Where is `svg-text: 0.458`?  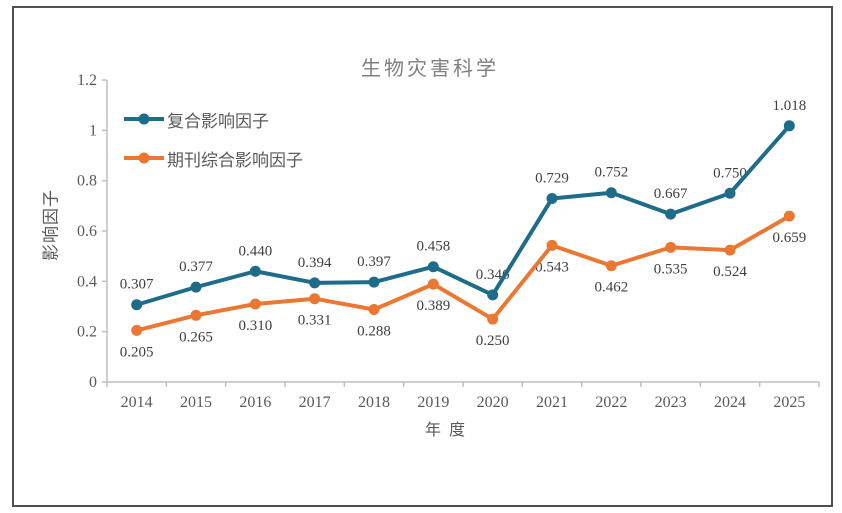
svg-text: 0.458 is located at coordinates (433, 247).